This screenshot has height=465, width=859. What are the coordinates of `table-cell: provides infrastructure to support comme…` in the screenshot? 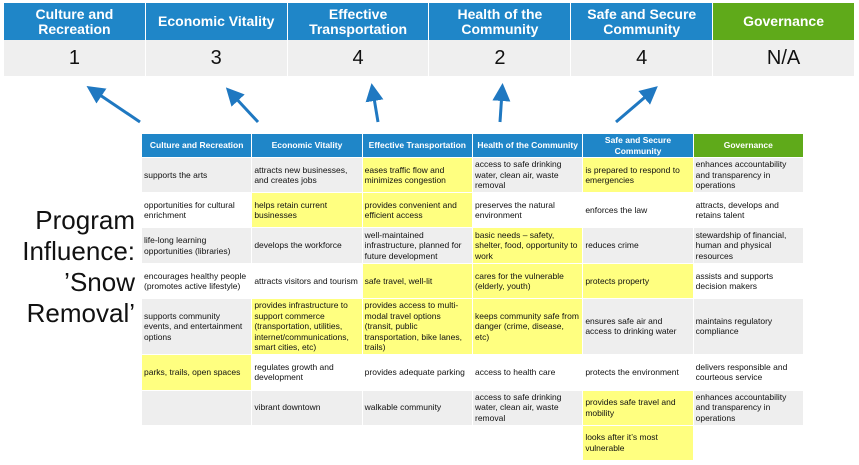 It's located at (307, 326).